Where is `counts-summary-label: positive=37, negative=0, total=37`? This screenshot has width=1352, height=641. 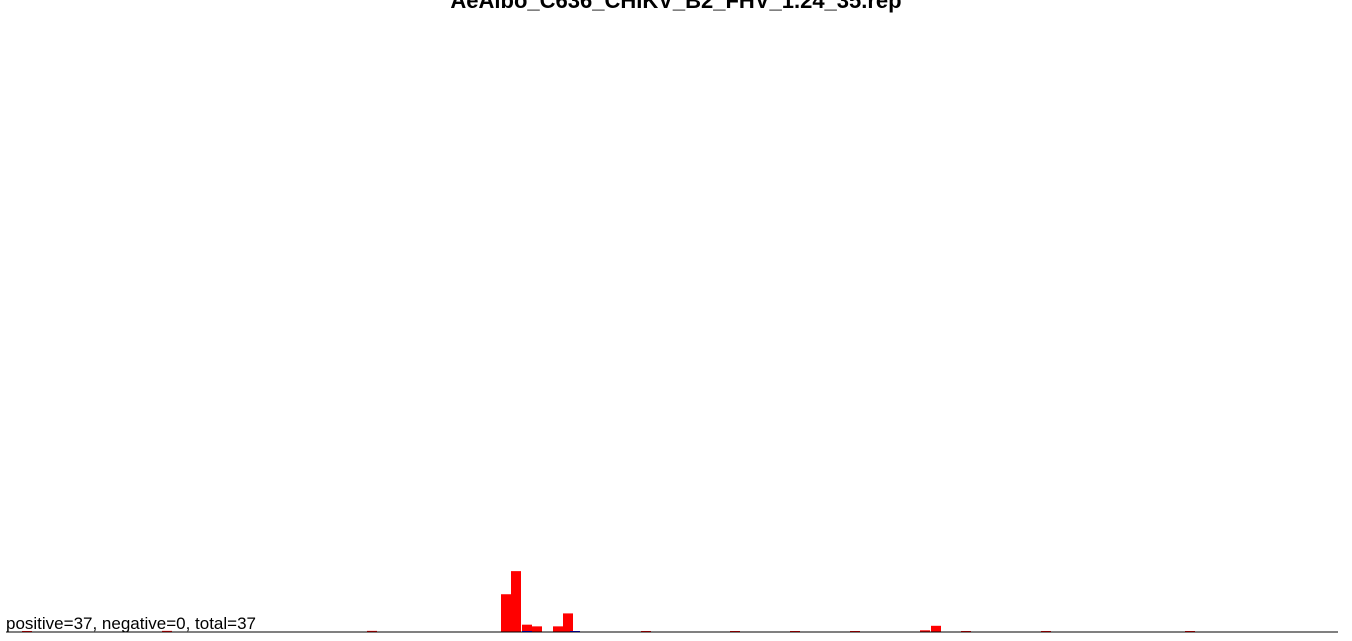
counts-summary-label: positive=37, negative=0, total=37 is located at coordinates (131, 623).